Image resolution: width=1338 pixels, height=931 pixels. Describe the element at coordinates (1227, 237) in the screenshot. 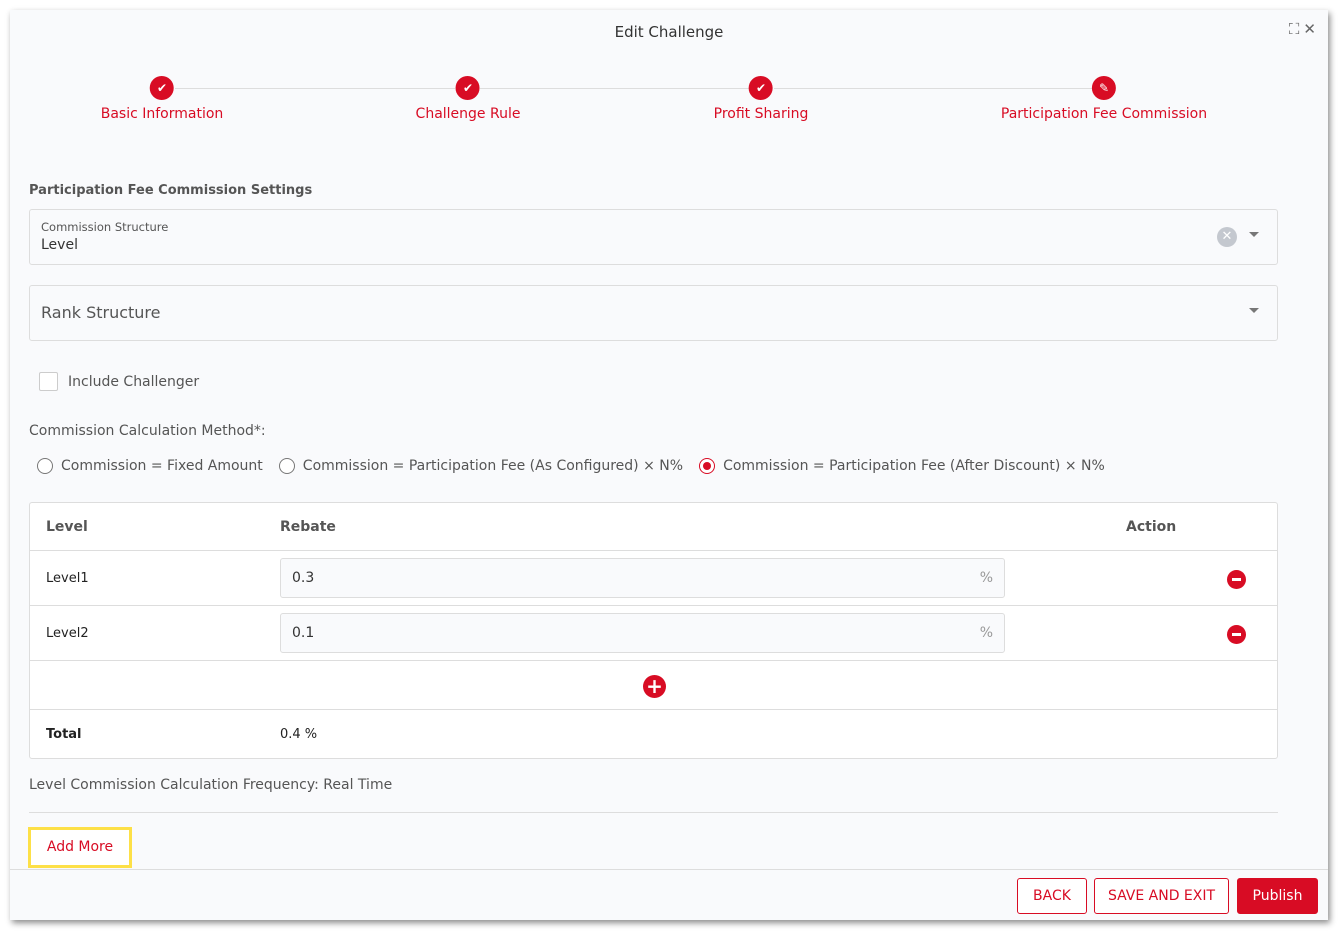

I see `clear-icon: ✕` at that location.